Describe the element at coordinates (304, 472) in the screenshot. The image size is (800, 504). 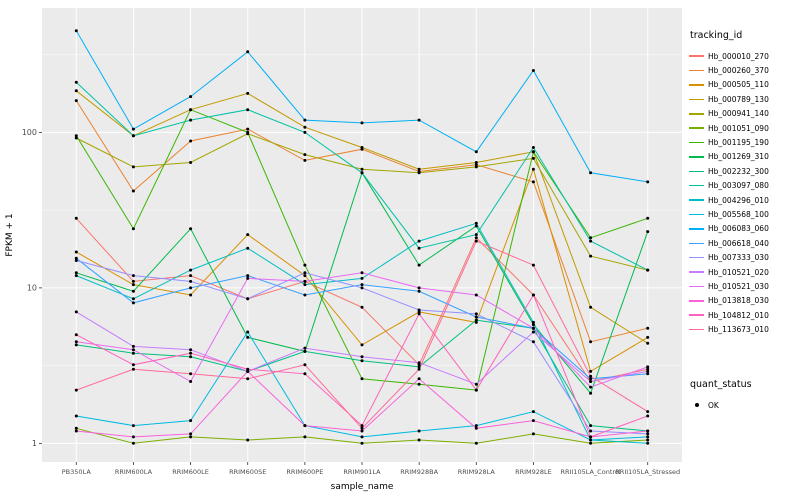
I see `x-tick-label: RRIM600PE` at that location.